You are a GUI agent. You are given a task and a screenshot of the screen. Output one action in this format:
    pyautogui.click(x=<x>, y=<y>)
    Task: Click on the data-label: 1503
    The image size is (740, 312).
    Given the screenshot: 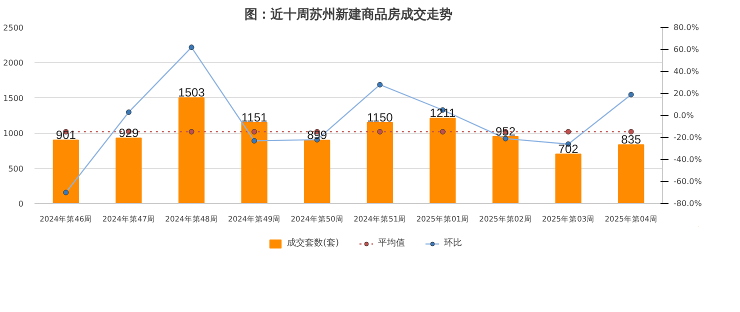 What is the action you would take?
    pyautogui.click(x=192, y=93)
    